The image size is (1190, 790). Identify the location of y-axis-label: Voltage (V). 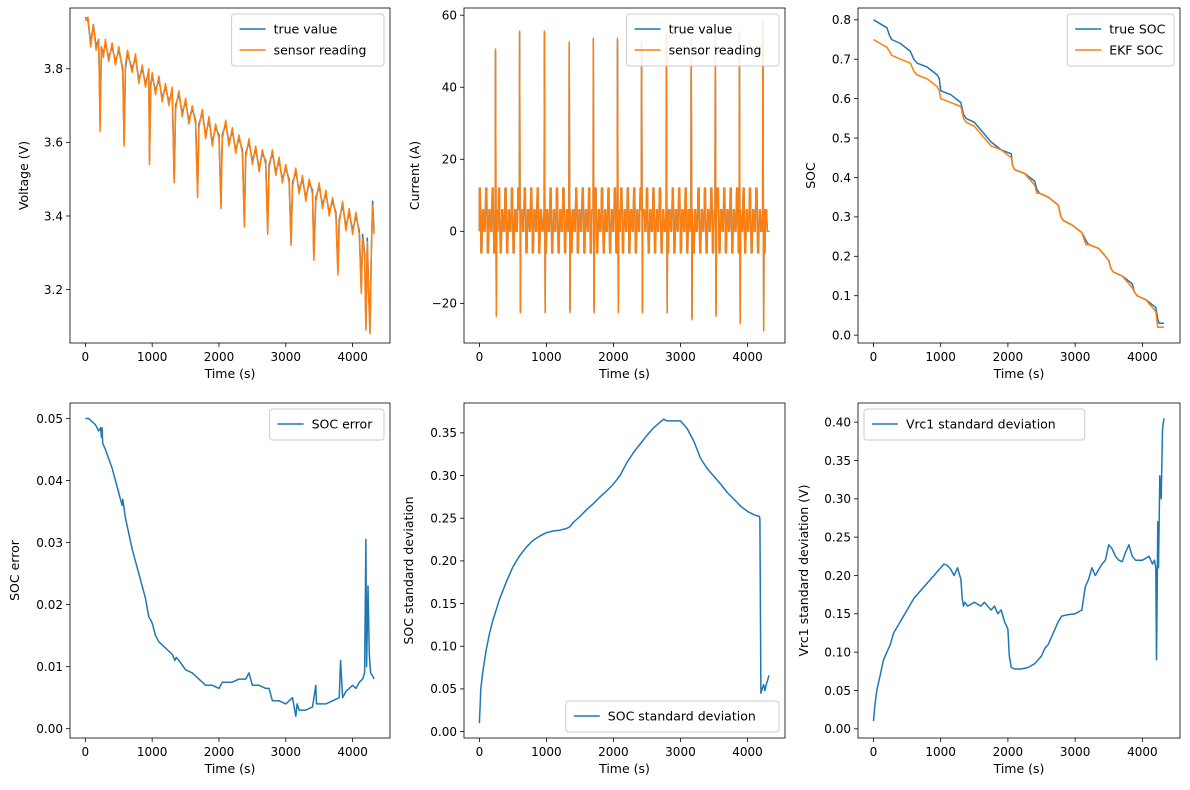
(23, 175).